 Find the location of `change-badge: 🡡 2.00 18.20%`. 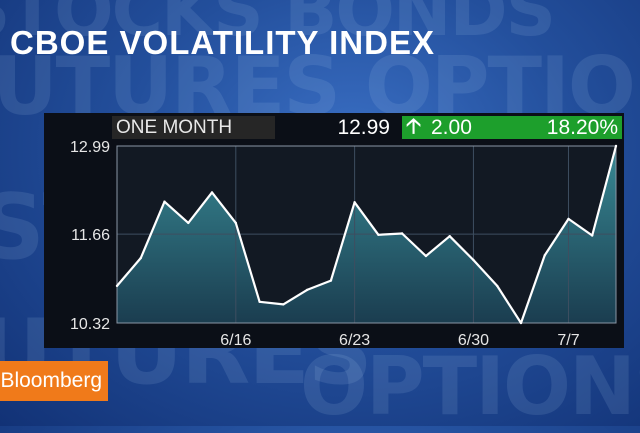

change-badge: 🡡 2.00 18.20% is located at coordinates (512, 127).